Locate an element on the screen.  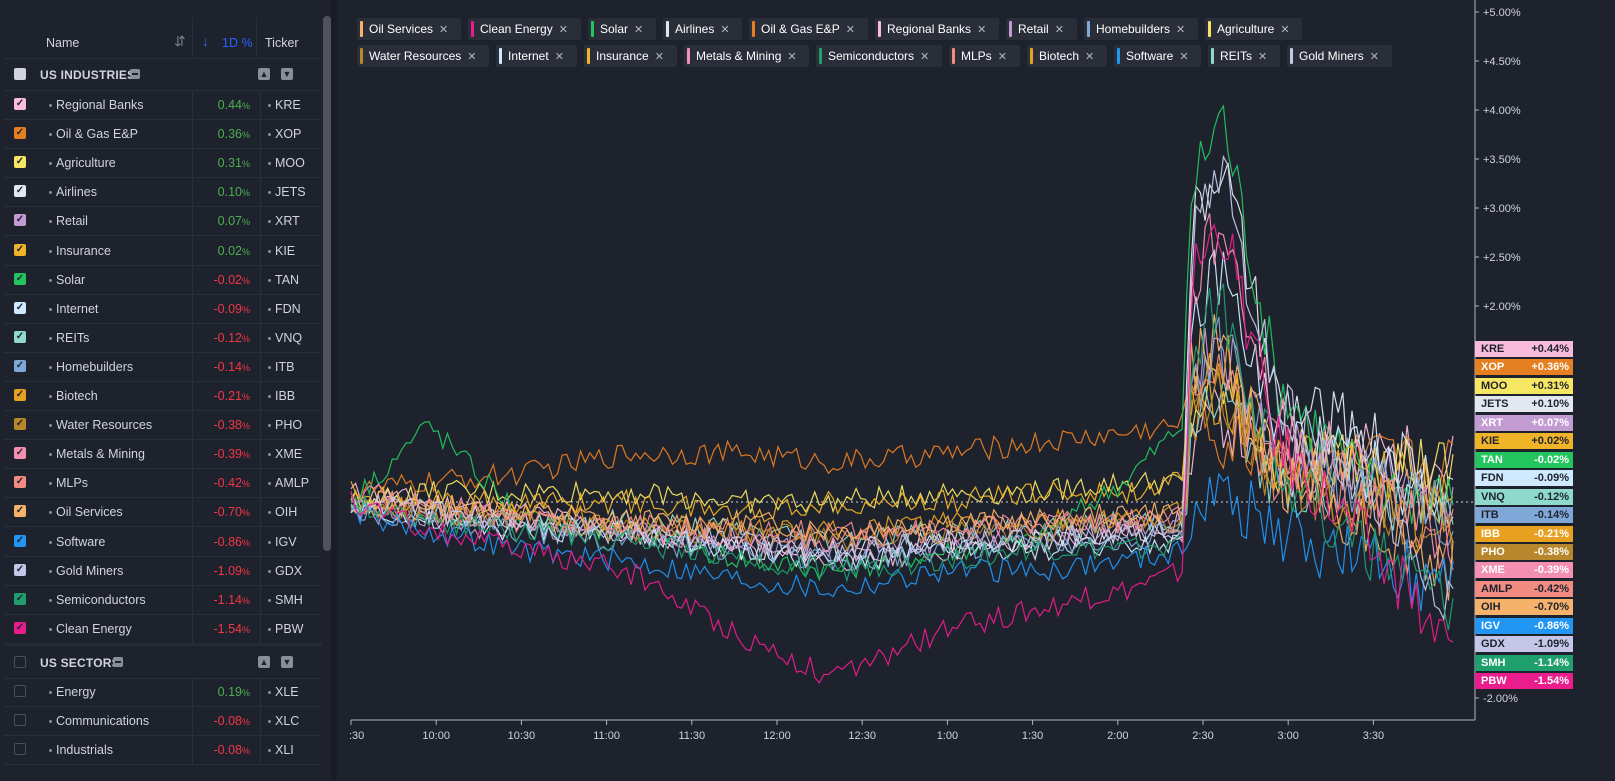
list-item: ✓ Internet -0.09% FDN is located at coordinates (163, 308).